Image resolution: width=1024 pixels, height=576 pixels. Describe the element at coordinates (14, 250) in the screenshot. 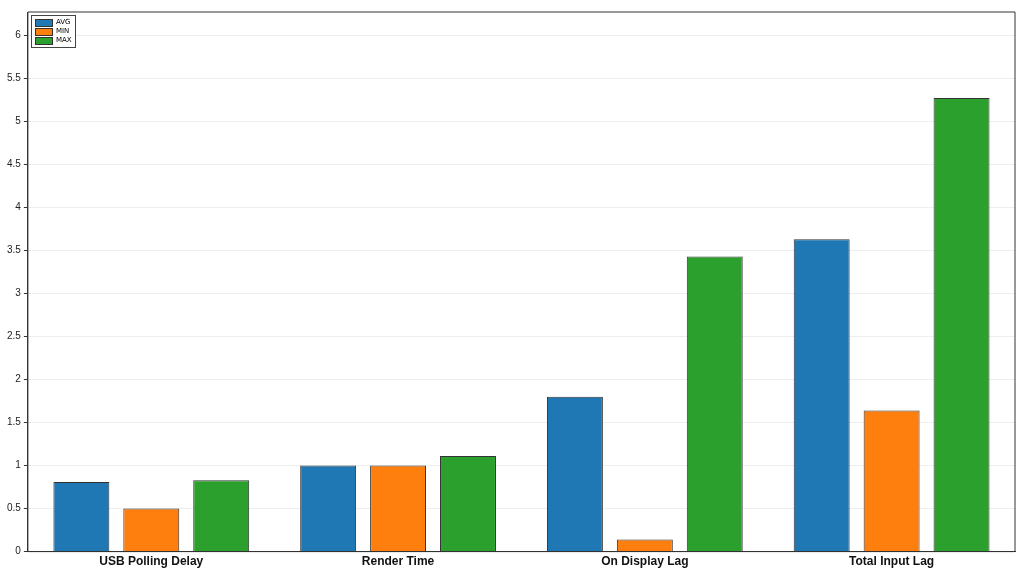

I see `y-tick-label: 3.5` at that location.